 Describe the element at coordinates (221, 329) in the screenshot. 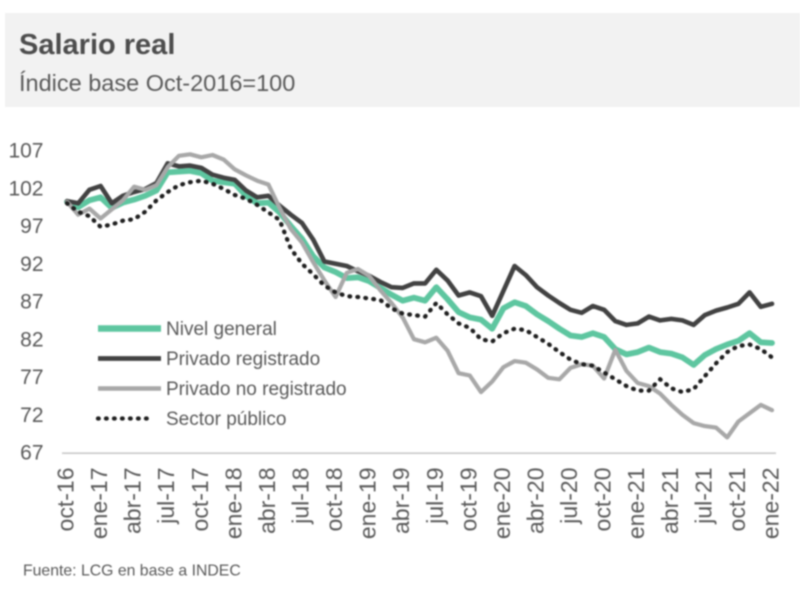

I see `svg-text: Nivel general` at that location.